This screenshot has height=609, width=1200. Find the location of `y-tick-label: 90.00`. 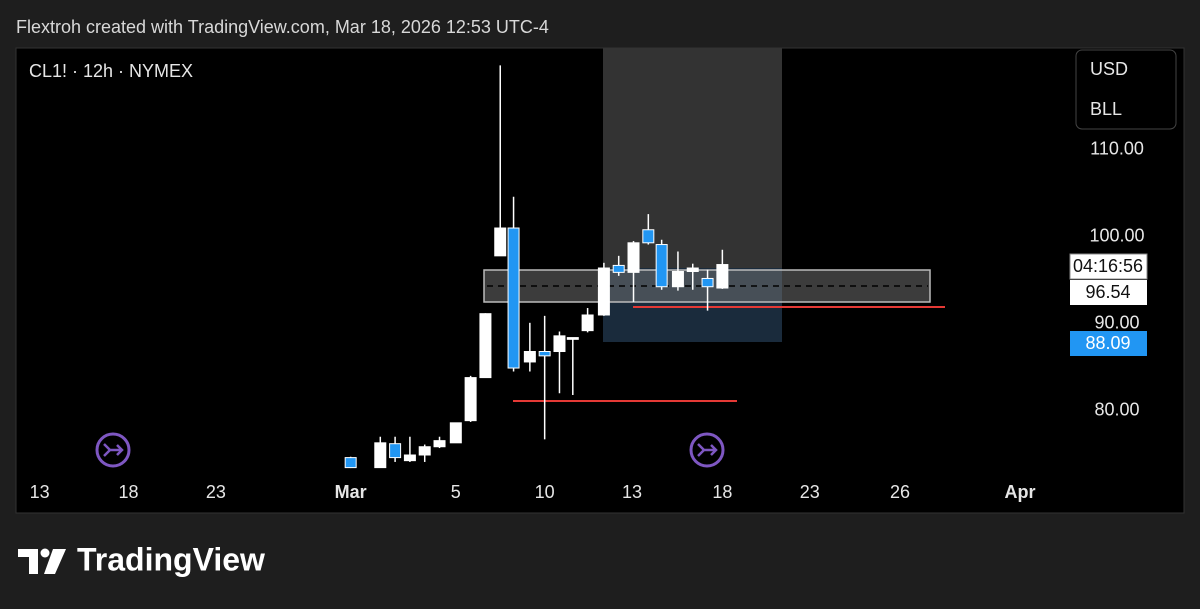

y-tick-label: 90.00 is located at coordinates (1116, 322).